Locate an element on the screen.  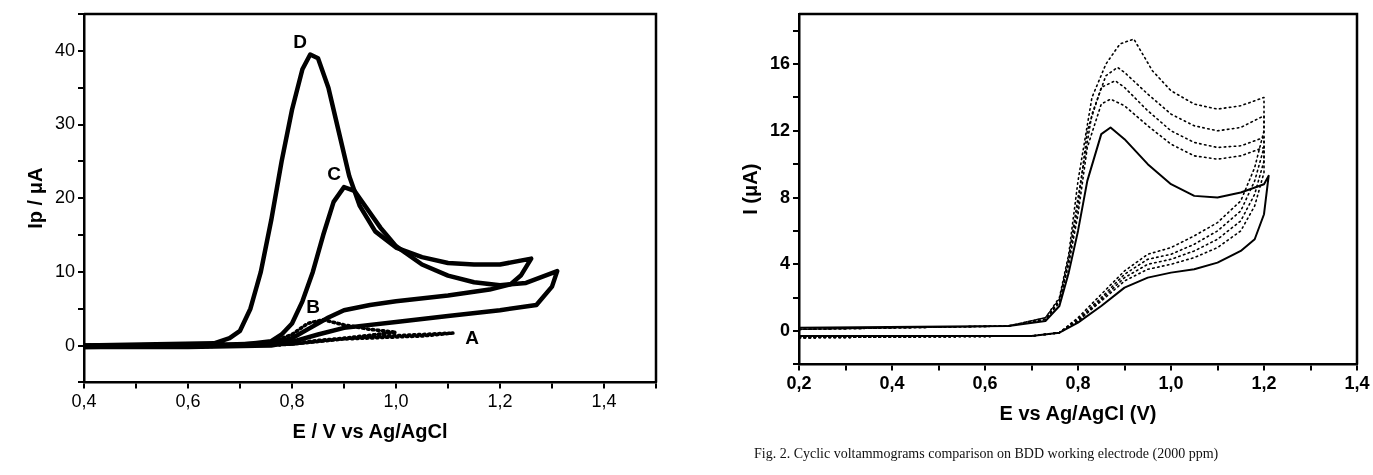
series-label: D is located at coordinates (300, 41).